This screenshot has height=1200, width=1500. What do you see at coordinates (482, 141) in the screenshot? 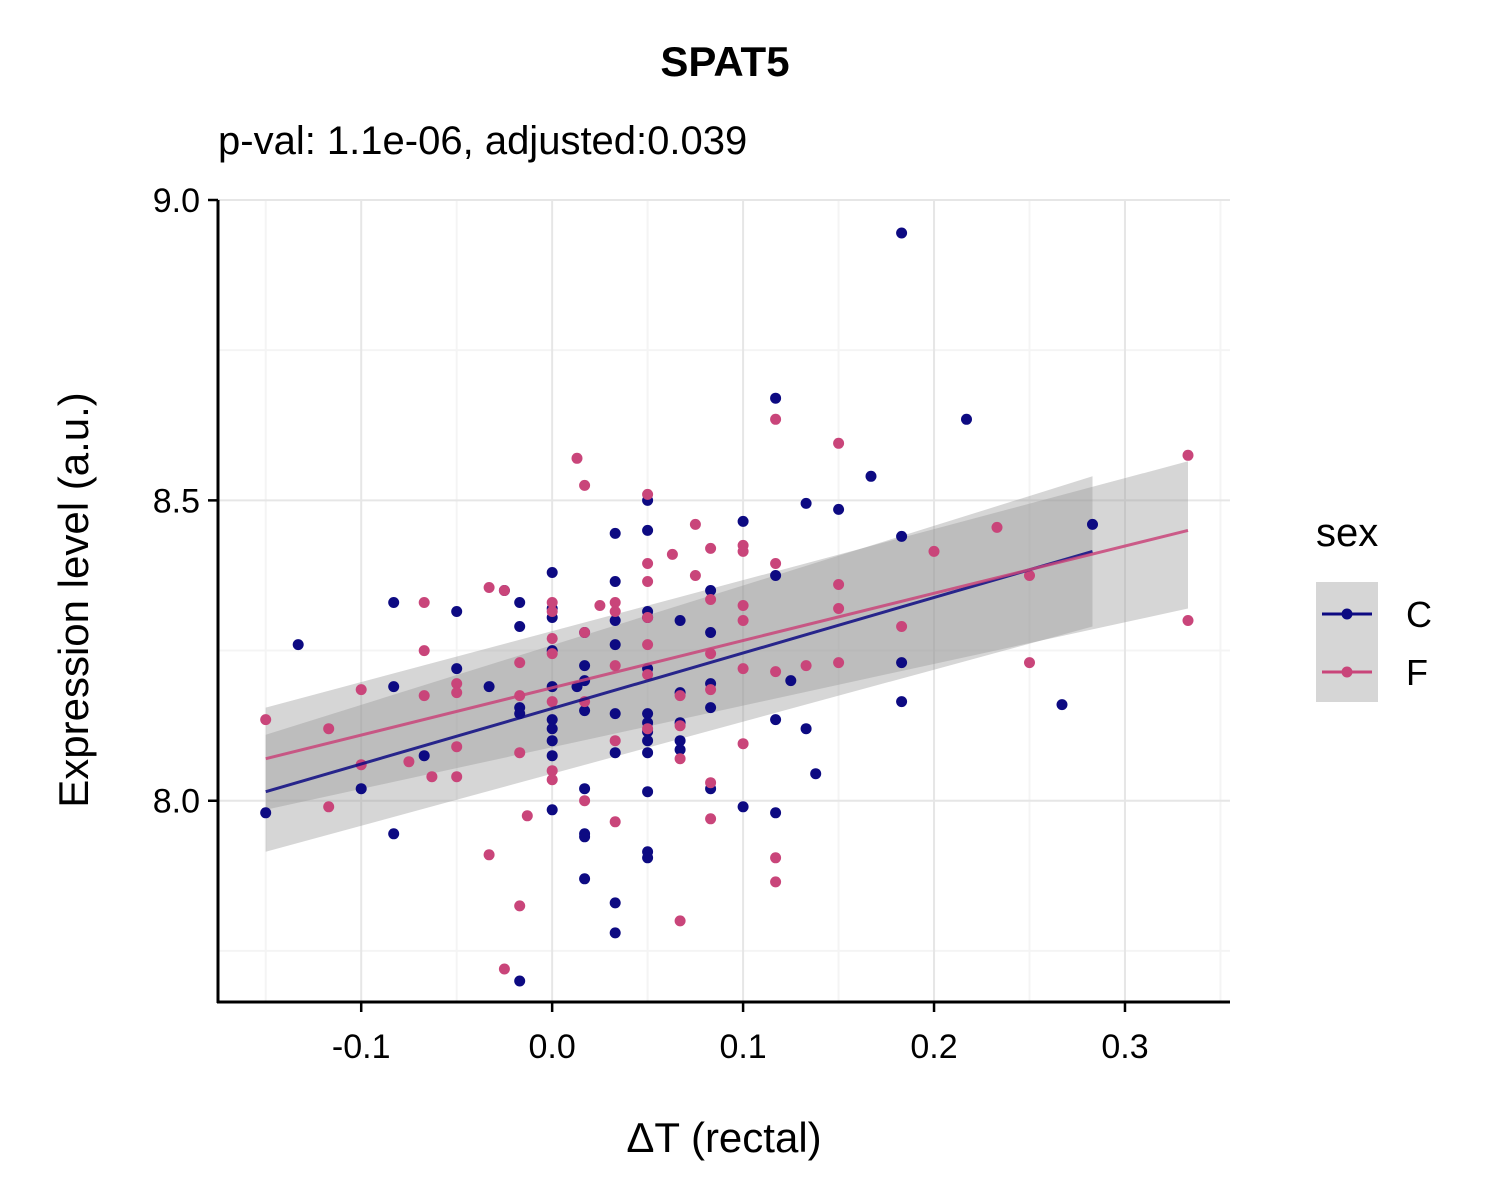
I see `chart-subtitle: p-val: 1.1e-06, adjusted:0.039` at bounding box center [482, 141].